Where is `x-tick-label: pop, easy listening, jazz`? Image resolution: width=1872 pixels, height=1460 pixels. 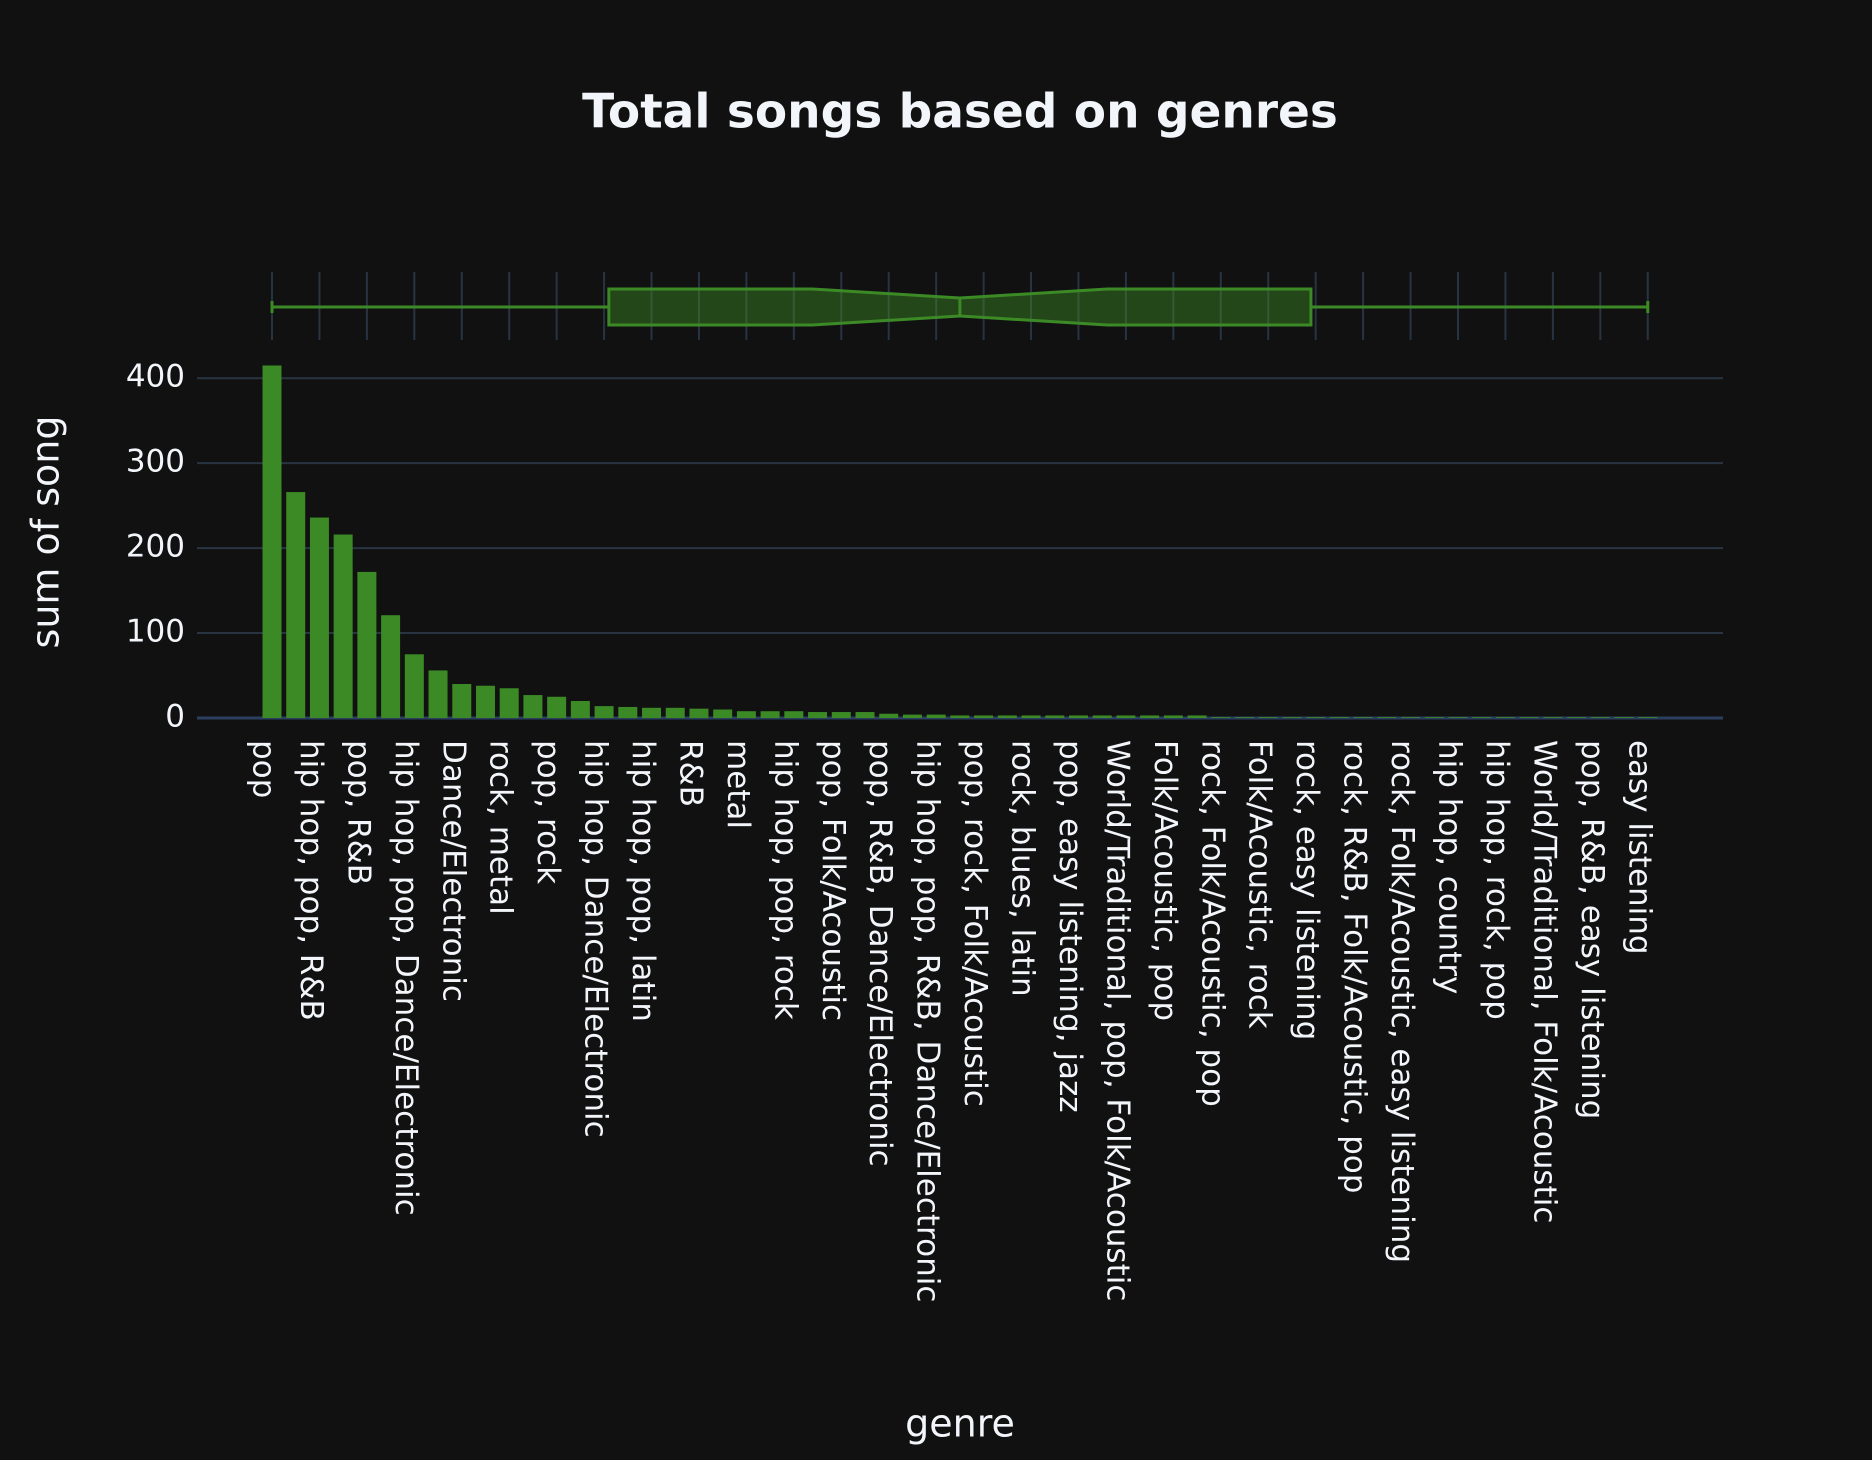 x-tick-label: pop, easy listening, jazz is located at coordinates (1070, 926).